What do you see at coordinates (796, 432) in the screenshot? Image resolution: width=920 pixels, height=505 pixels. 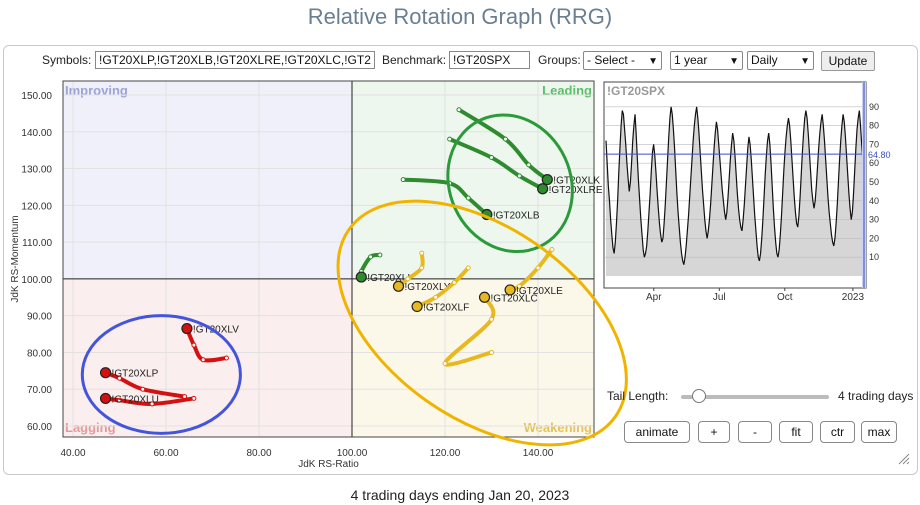 I see `fit-button: fit` at bounding box center [796, 432].